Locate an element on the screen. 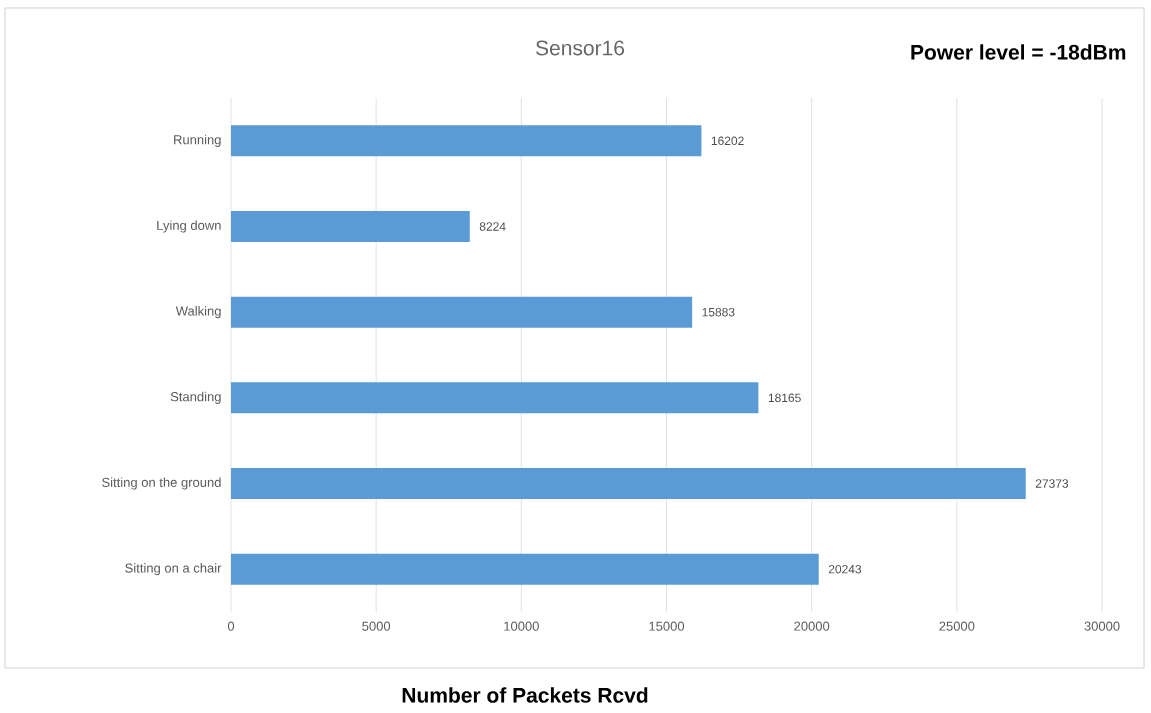 This screenshot has width=1151, height=713. y-tick-label: Sitting on a chair is located at coordinates (173, 569).